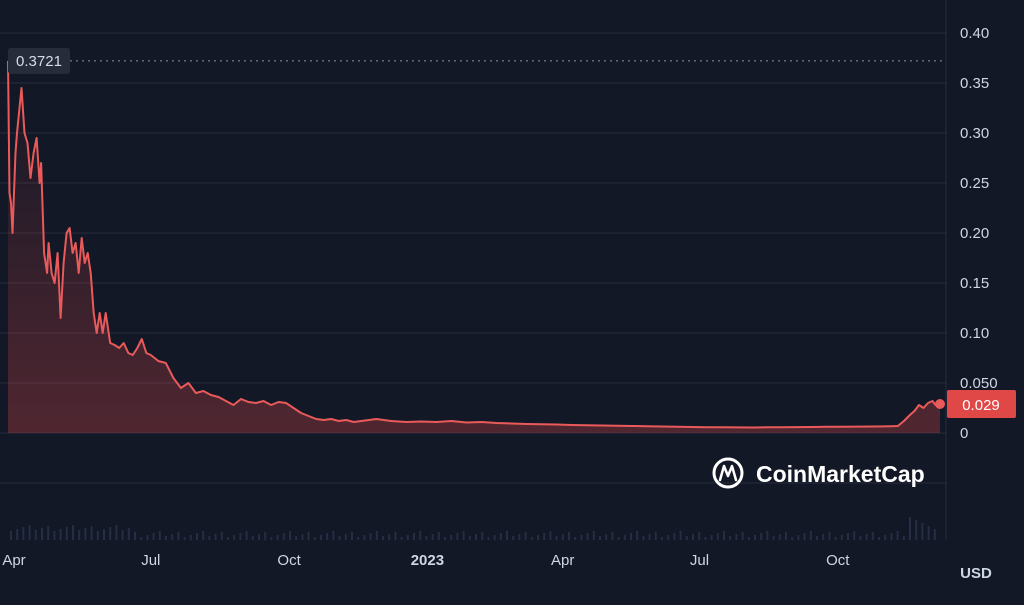  What do you see at coordinates (974, 133) in the screenshot?
I see `y-tick-label: 0.30` at bounding box center [974, 133].